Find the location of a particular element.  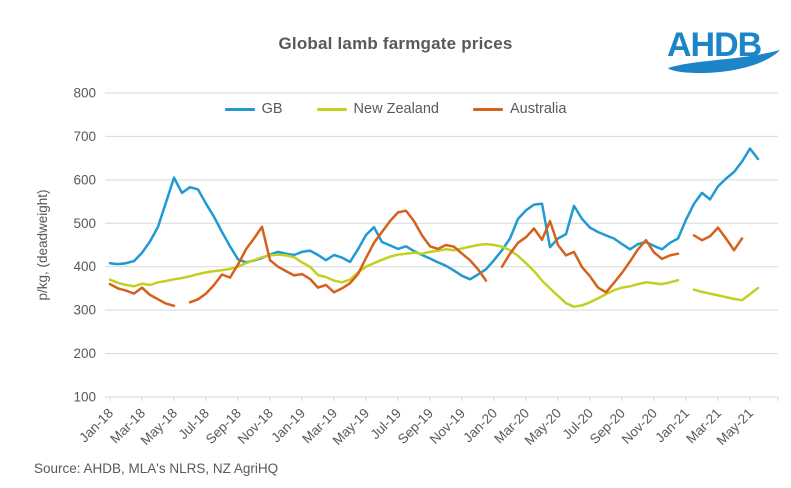

x-tick-label: Nov-19 is located at coordinates (447, 426).